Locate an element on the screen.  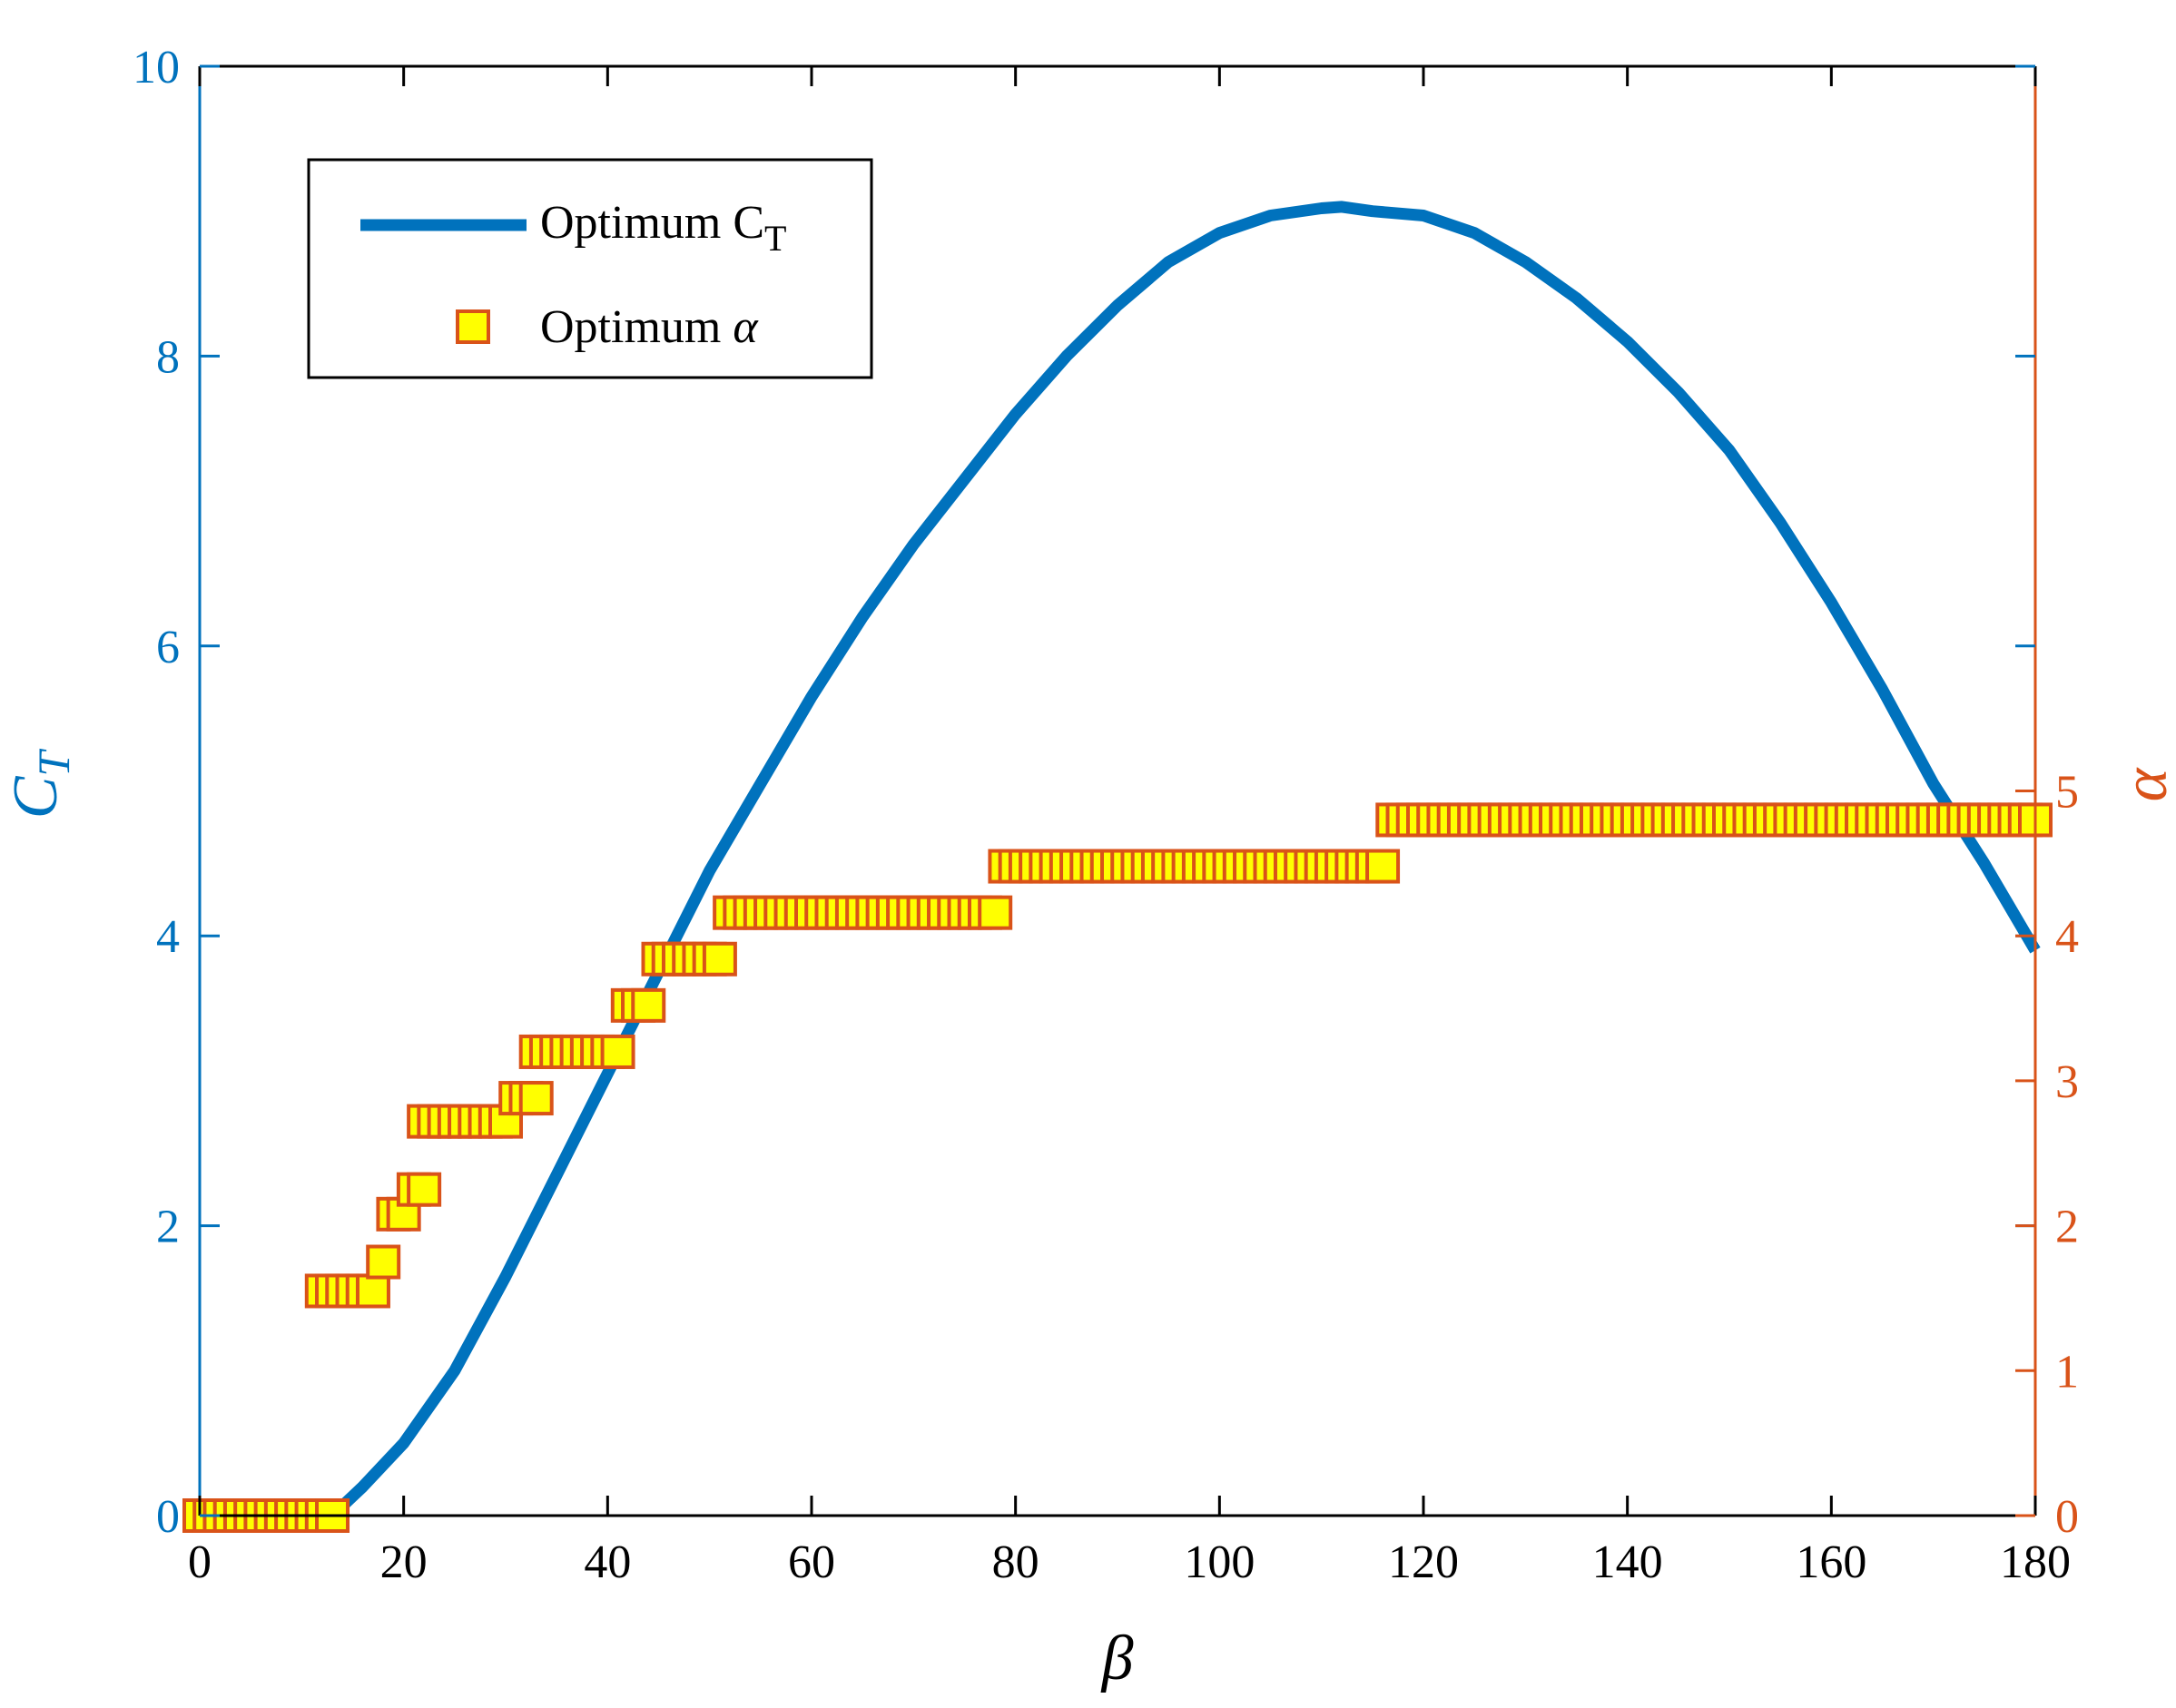
y-right-tick-label: 5 is located at coordinates (2067, 793).